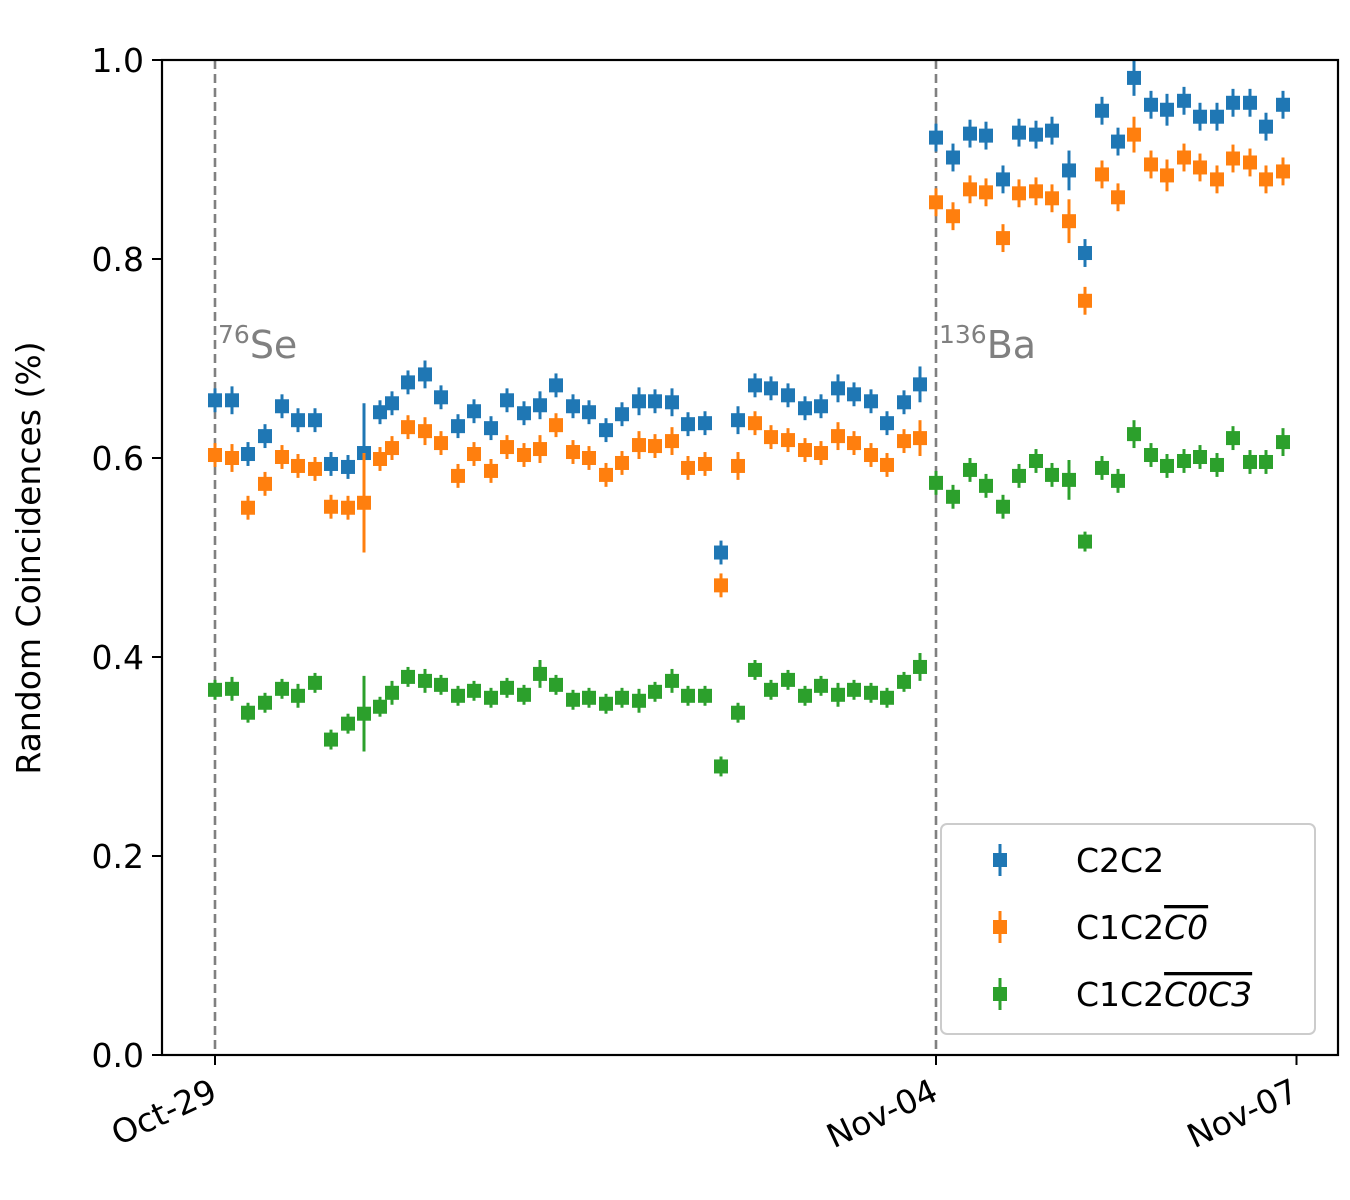 This screenshot has width=1350, height=1200. I want to click on isotope-annotations: 76Se 136Ba, so click(627, 343).